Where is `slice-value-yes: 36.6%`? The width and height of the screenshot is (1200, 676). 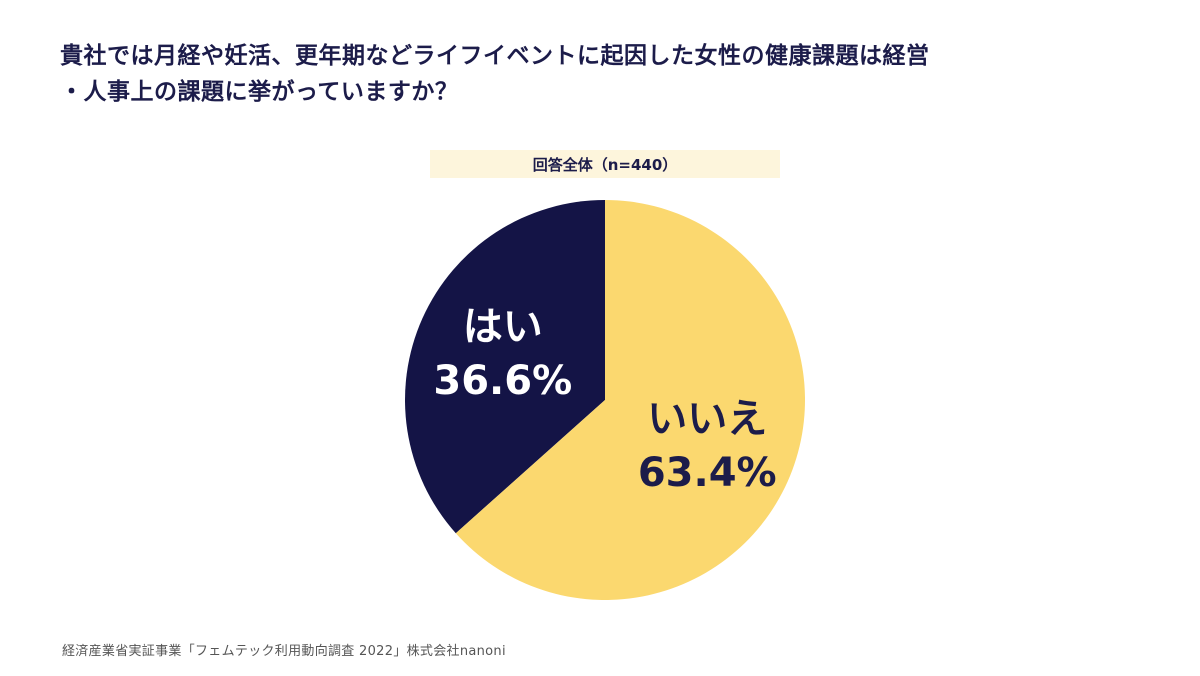
slice-value-yes: 36.6% is located at coordinates (502, 381).